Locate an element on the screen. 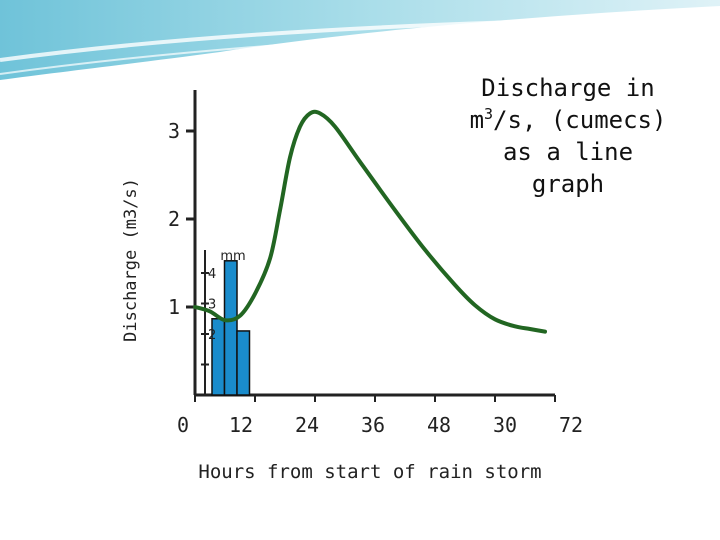  header-decoration is located at coordinates (360, 40).